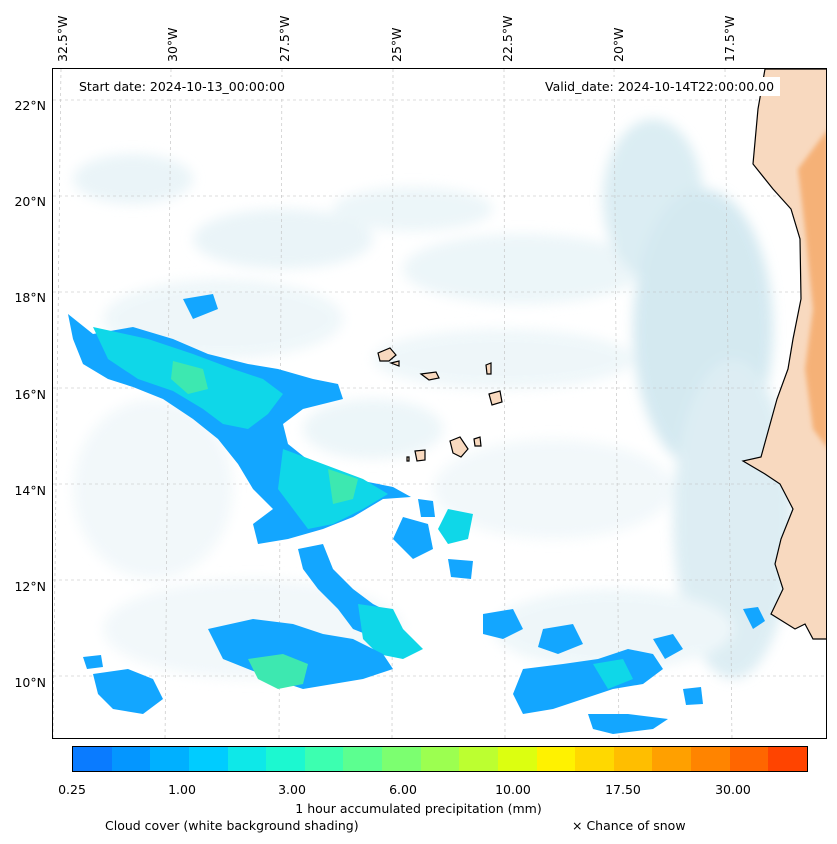  Describe the element at coordinates (513, 789) in the screenshot. I see `colorbar-tick-label: 10.00` at that location.